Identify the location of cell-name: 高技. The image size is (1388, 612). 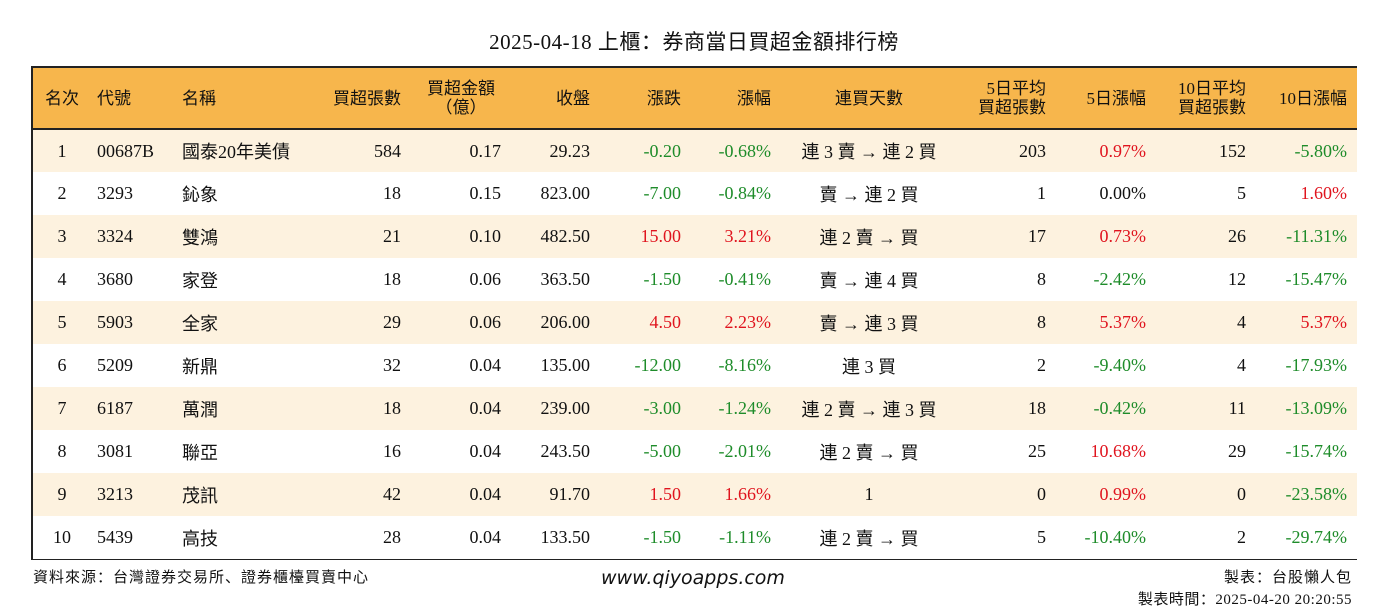
(200, 538).